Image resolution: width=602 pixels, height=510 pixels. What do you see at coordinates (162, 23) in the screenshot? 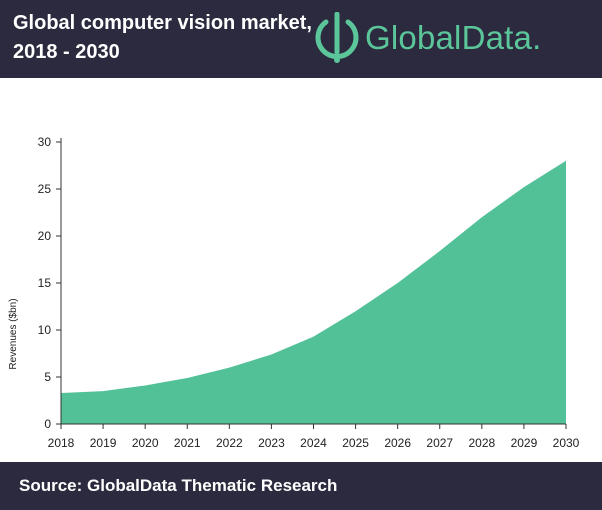
I see `title-line-1: Global computer vision market,` at bounding box center [162, 23].